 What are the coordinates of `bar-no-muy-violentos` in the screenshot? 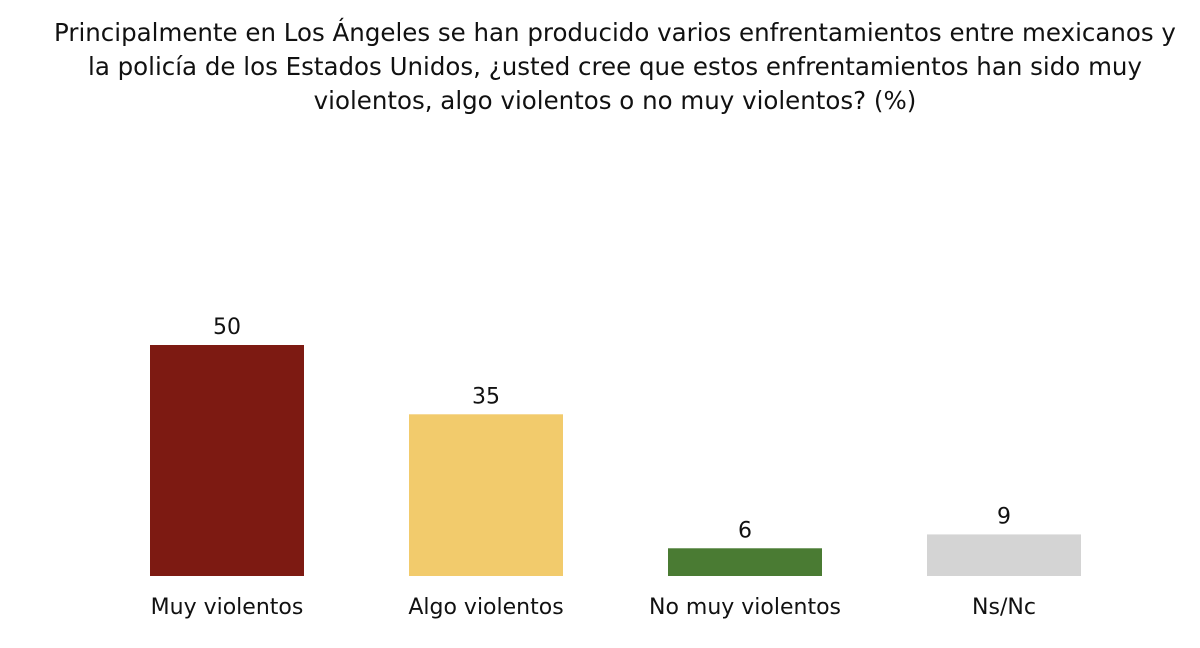 It's located at (745, 562).